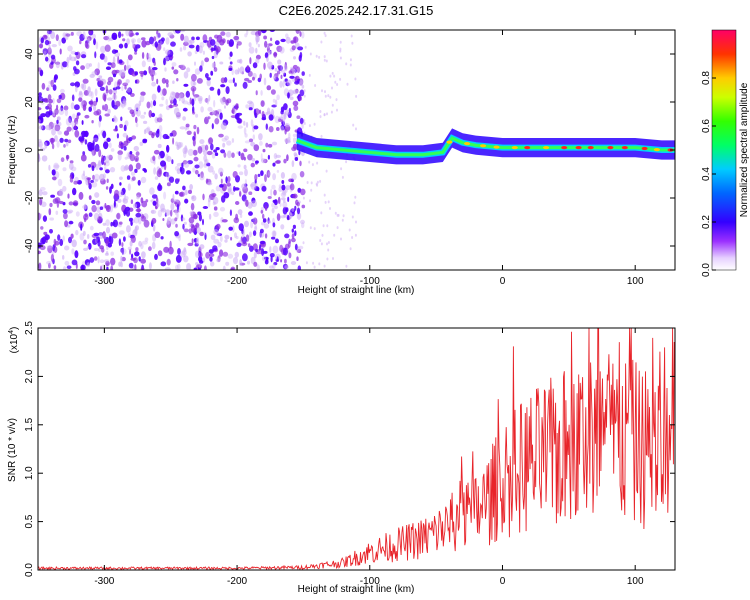 The width and height of the screenshot is (750, 600). Describe the element at coordinates (706, 222) in the screenshot. I see `colorbar-tick-label: 0.2` at that location.